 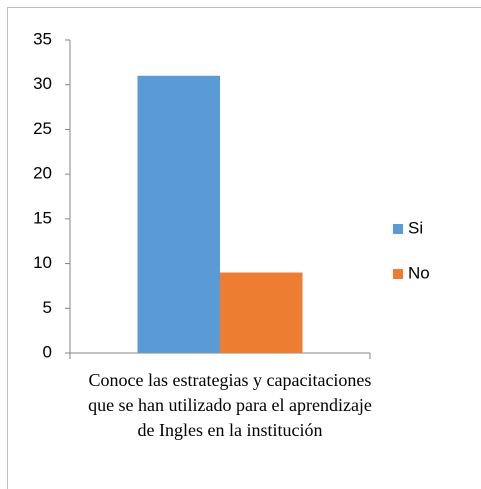 I want to click on legend-label: Si, so click(x=415, y=227).